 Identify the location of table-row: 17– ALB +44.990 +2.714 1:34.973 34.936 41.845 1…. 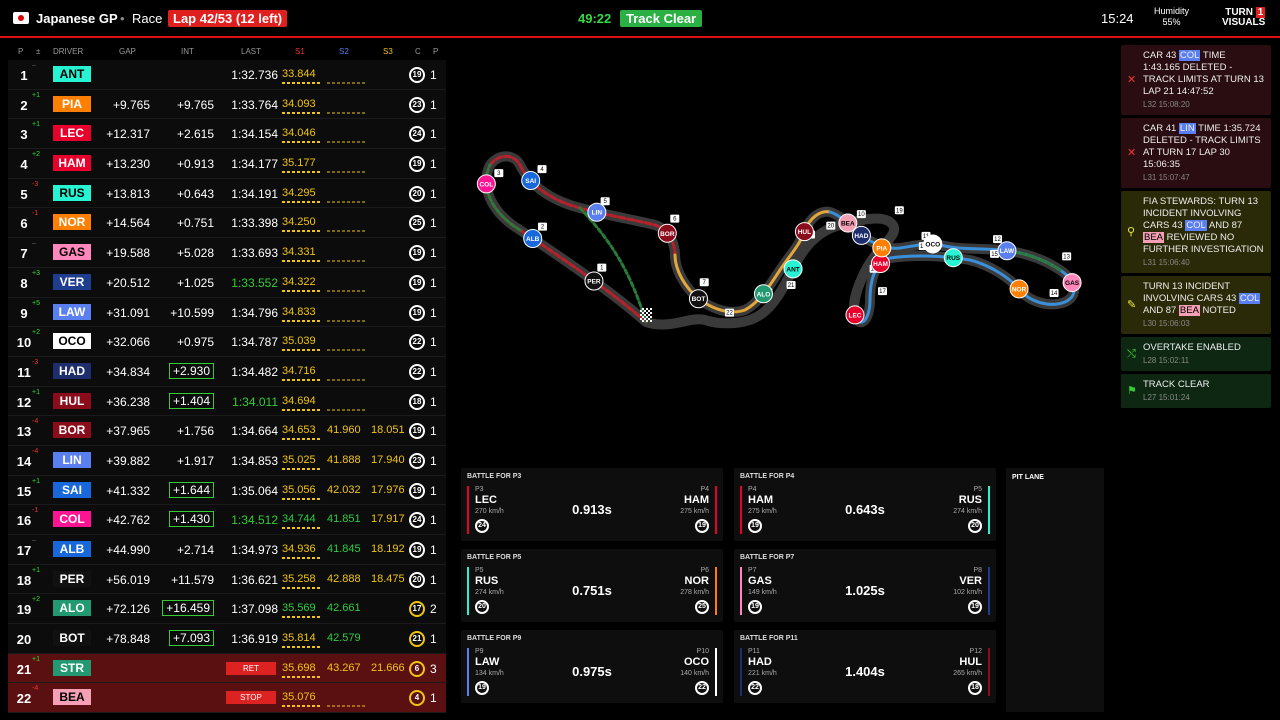
(227, 550).